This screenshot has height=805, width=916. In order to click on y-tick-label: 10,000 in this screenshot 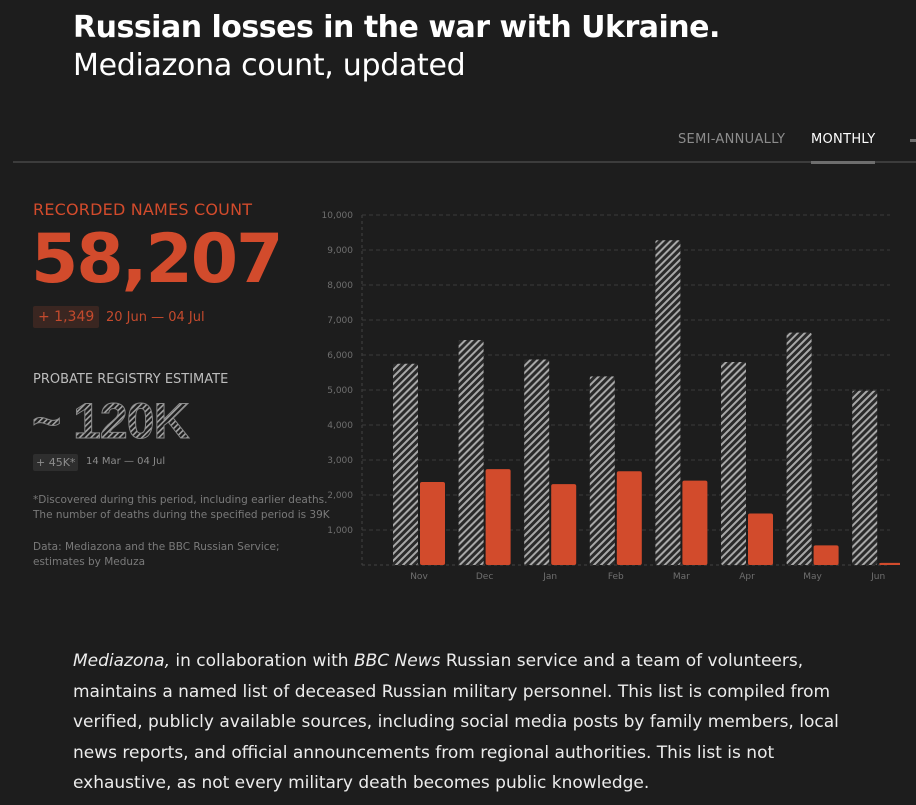, I will do `click(338, 216)`.